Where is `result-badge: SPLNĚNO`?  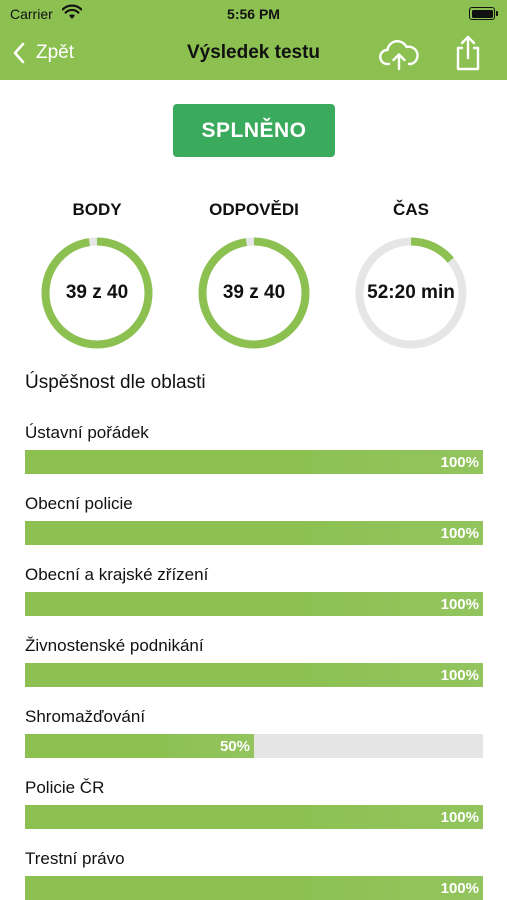 result-badge: SPLNĚNO is located at coordinates (254, 130).